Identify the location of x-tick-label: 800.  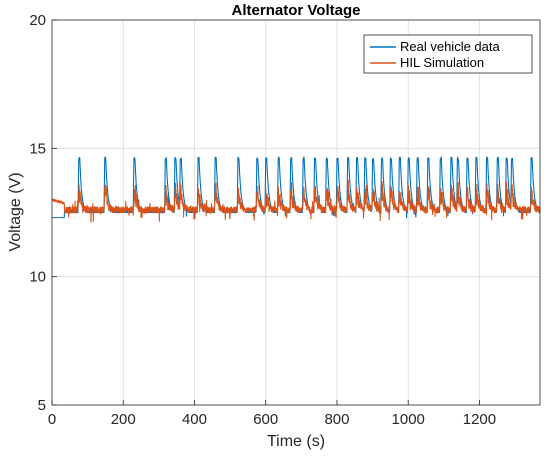
(336, 419).